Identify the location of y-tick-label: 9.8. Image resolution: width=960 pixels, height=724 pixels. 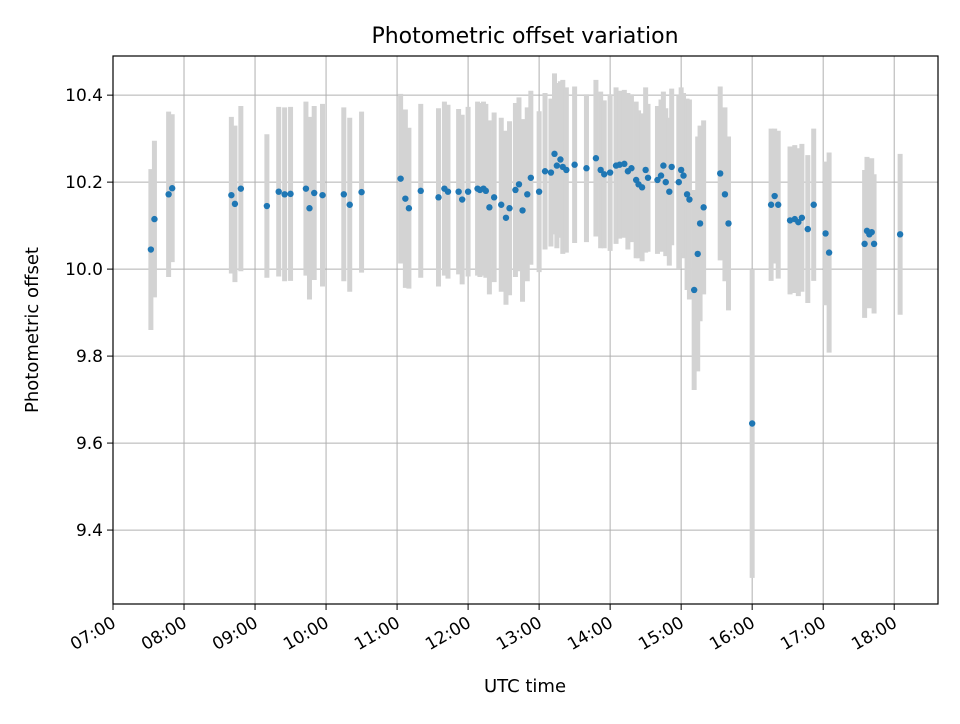
(89, 357).